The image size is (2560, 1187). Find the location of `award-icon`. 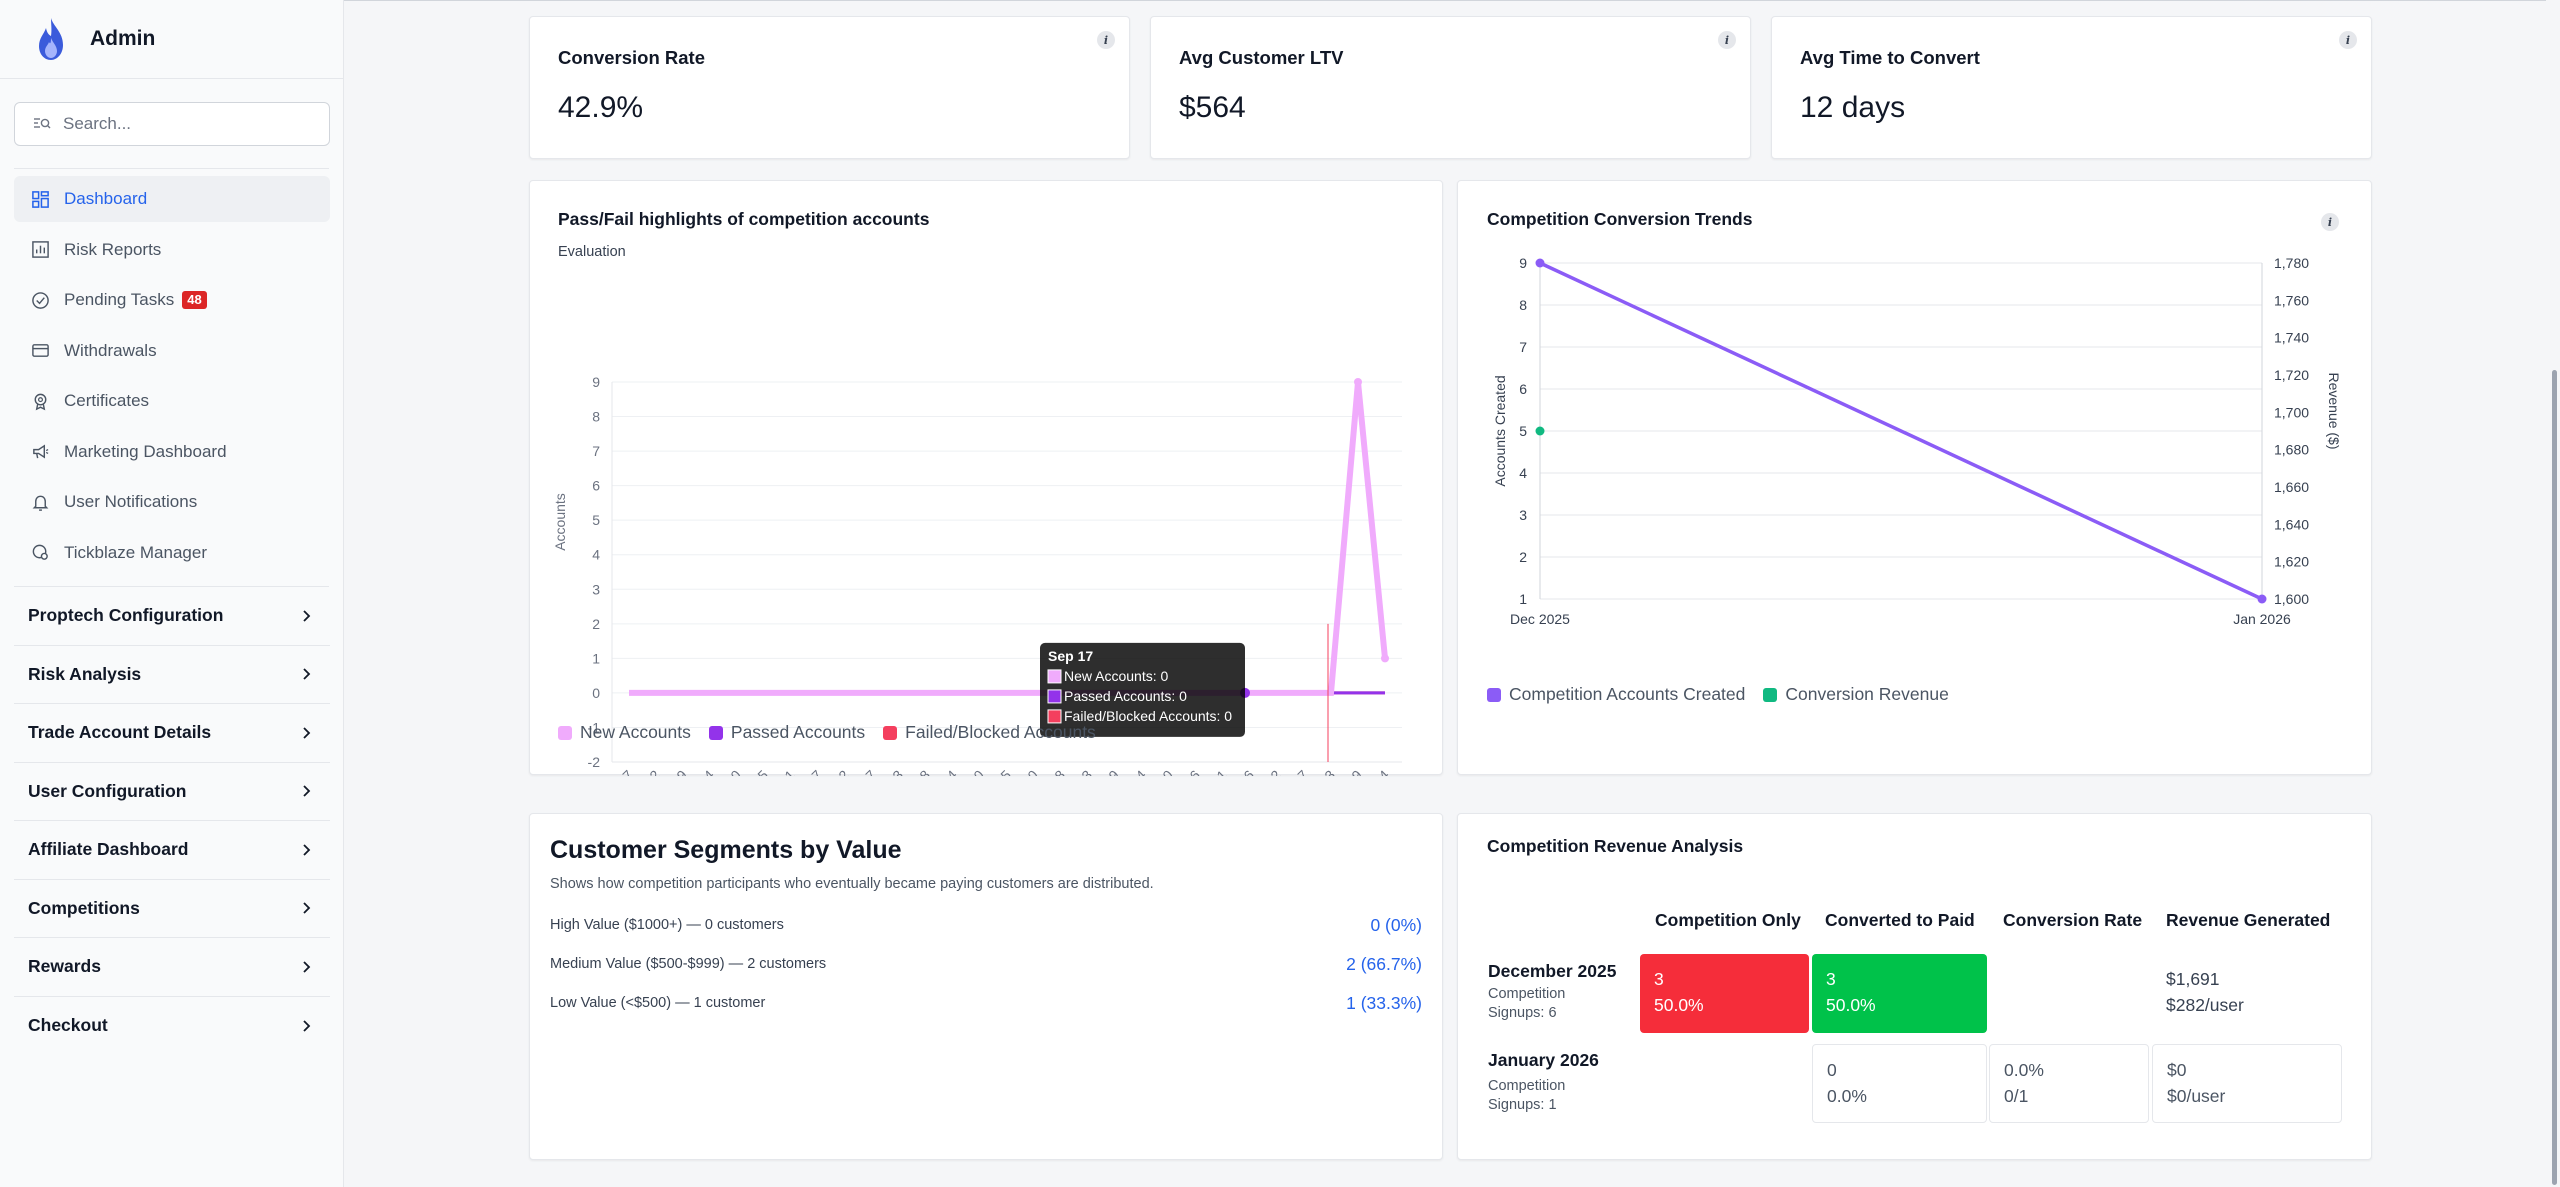

award-icon is located at coordinates (40, 401).